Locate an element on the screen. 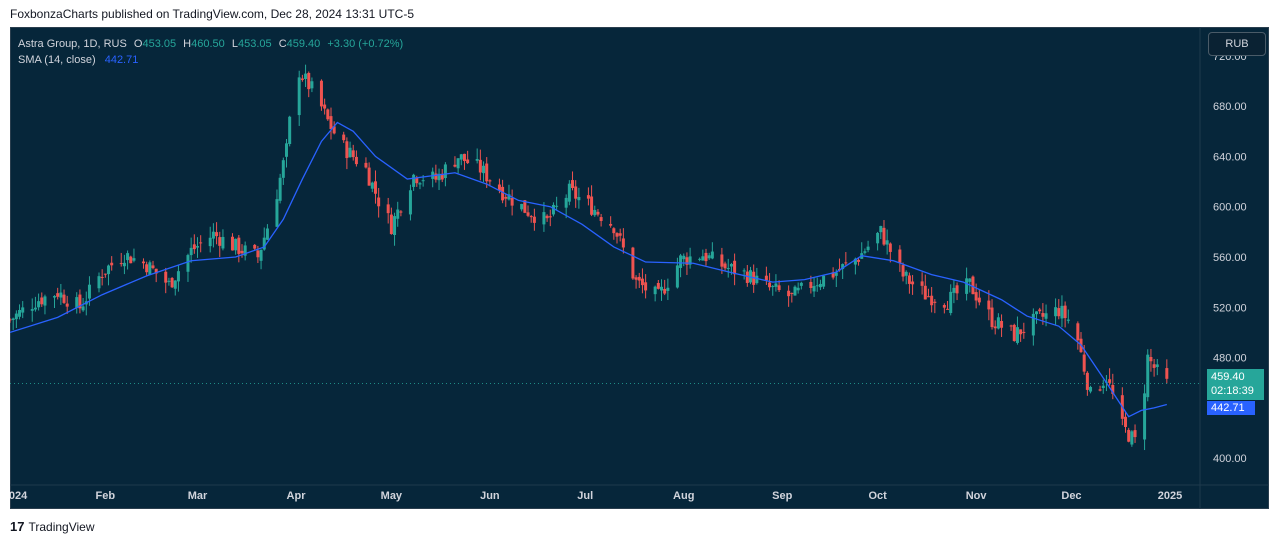 The image size is (1280, 545). tradingview-logo-icon: 17 is located at coordinates (17, 526).